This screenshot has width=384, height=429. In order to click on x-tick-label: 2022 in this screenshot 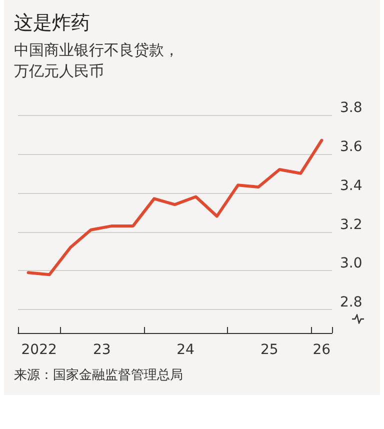, I will do `click(39, 350)`.